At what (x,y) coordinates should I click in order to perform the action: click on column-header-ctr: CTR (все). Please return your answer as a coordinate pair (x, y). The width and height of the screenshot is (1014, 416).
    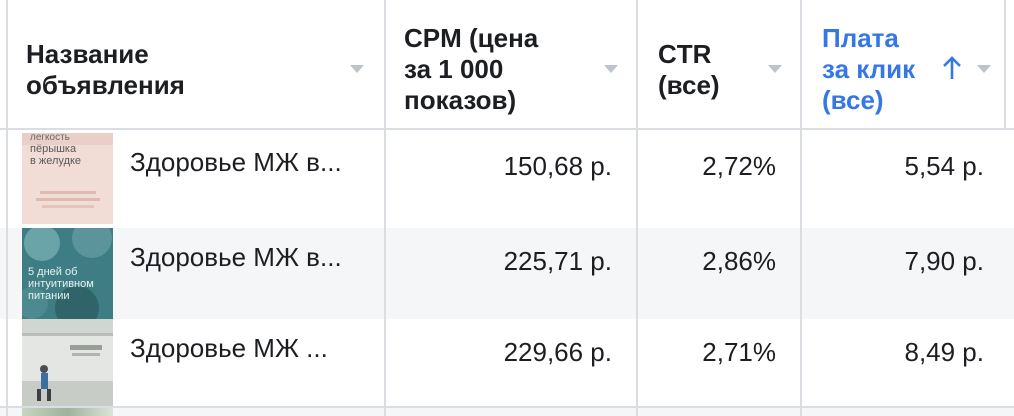
    Looking at the image, I should click on (719, 64).